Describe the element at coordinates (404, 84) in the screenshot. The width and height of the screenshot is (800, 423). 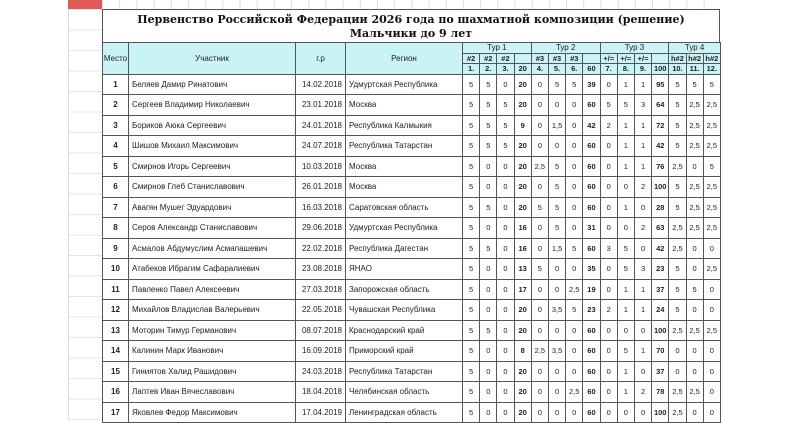
I see `region-cell: Удмуртская Республика` at that location.